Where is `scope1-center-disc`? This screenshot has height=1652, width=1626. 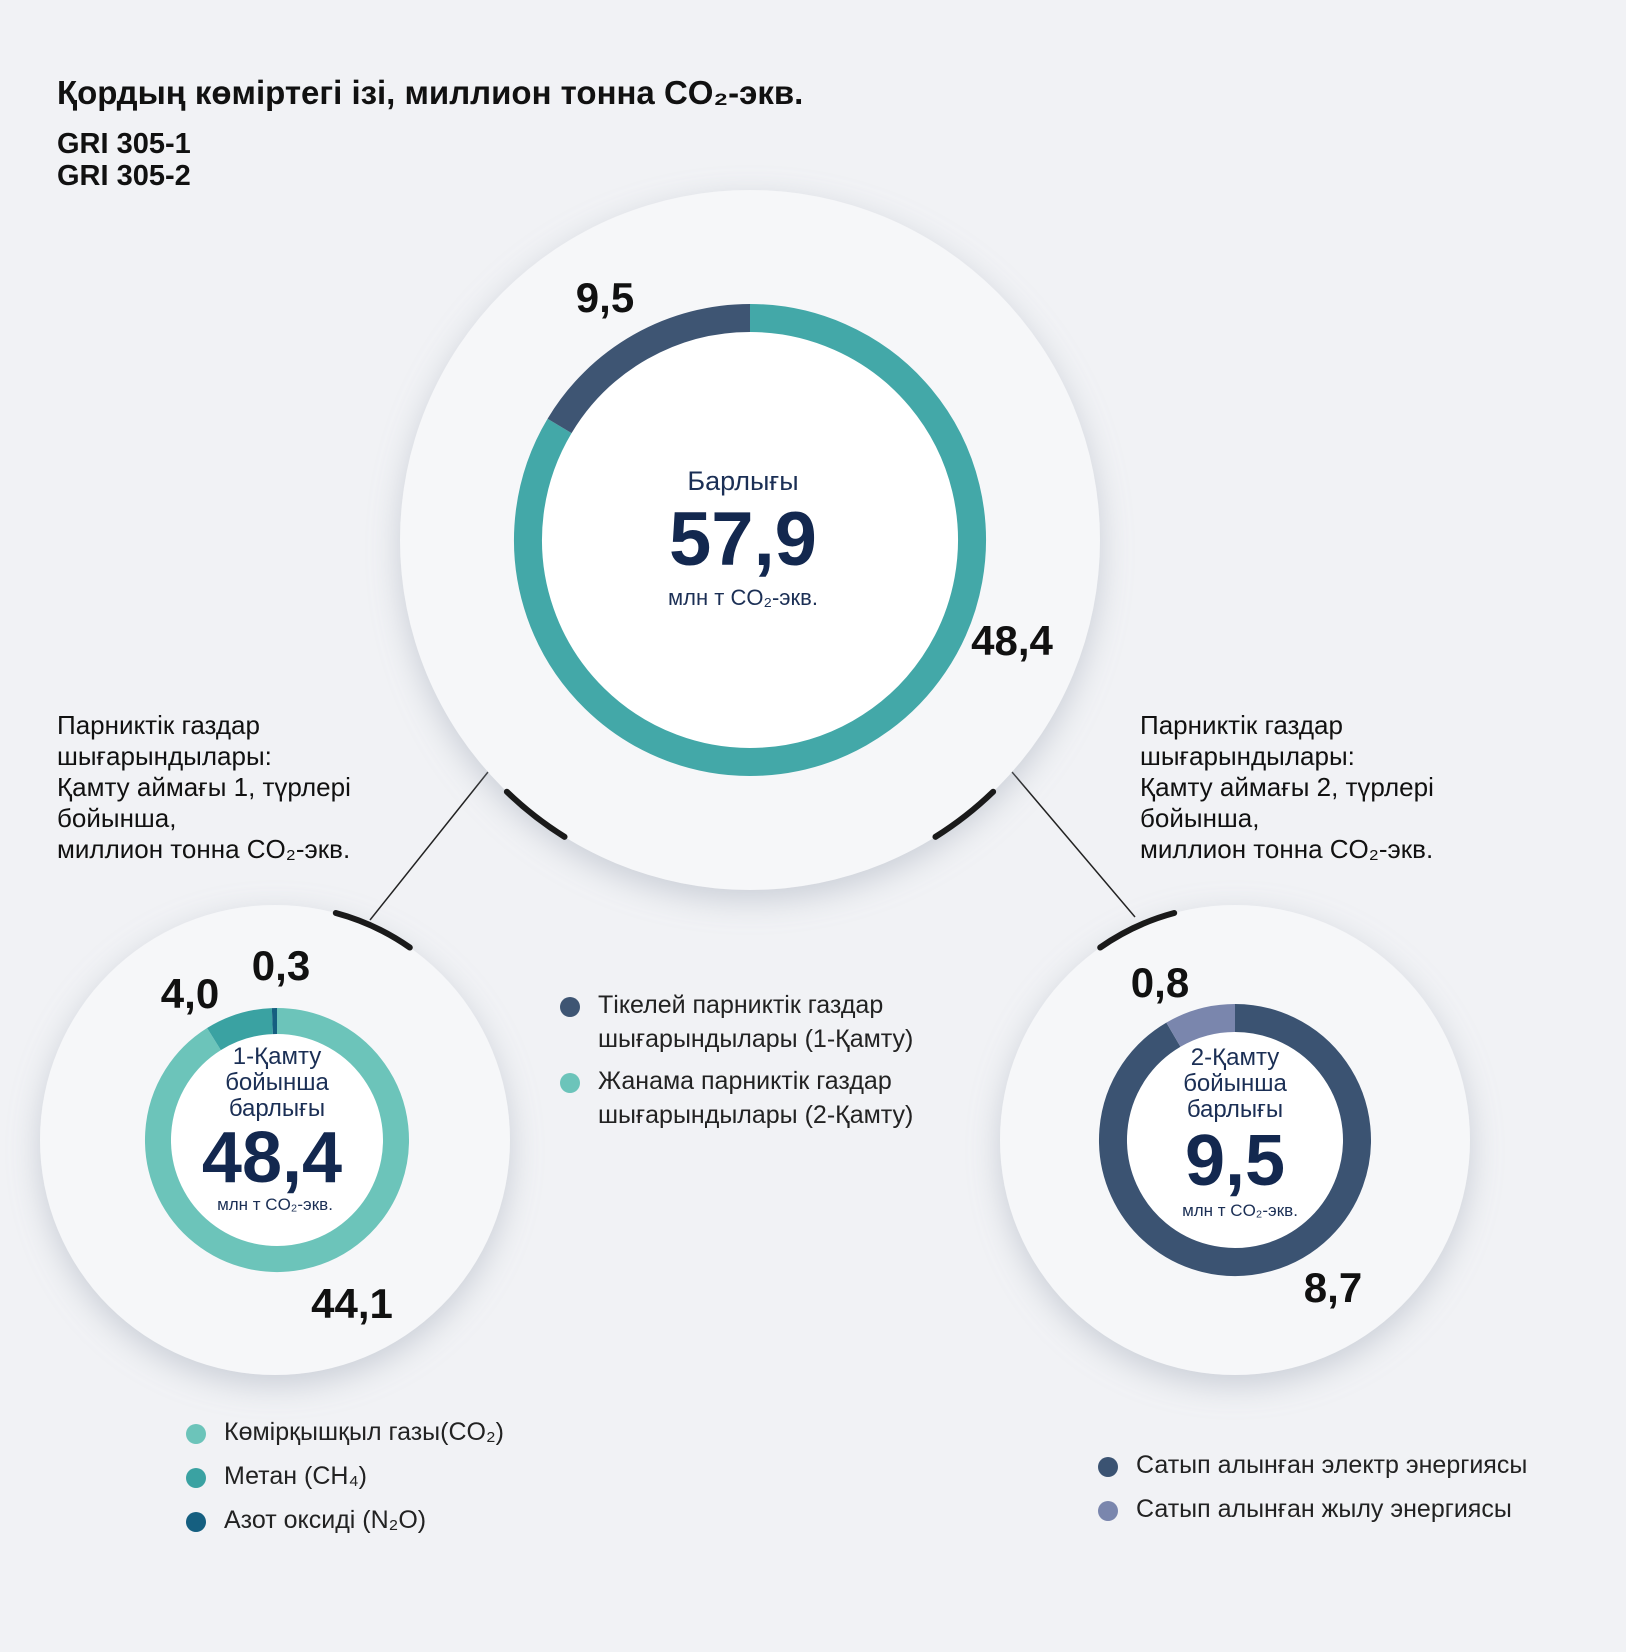
scope1-center-disc is located at coordinates (277, 1140).